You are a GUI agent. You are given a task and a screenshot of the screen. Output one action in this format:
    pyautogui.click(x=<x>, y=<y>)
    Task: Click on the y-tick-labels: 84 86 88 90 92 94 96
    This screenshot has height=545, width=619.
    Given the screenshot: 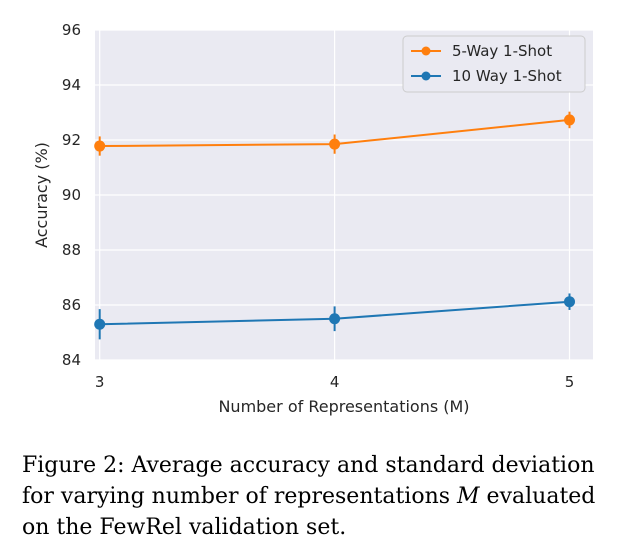 What is the action you would take?
    pyautogui.click(x=71, y=195)
    